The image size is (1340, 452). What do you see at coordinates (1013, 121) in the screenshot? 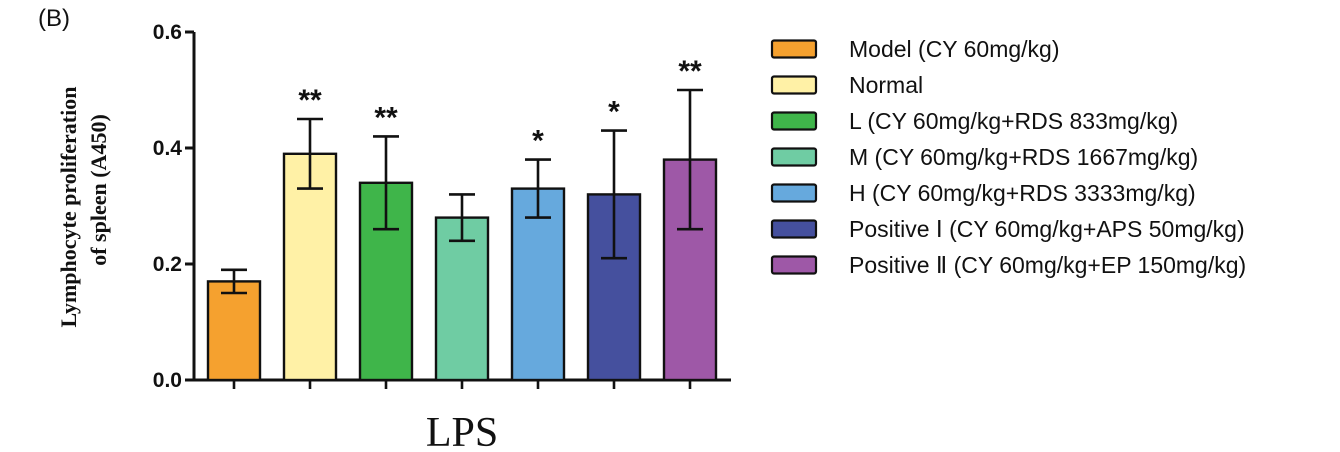
I see `legend-label: L (CY 60mg/kg+RDS 833mg/kg)` at bounding box center [1013, 121].